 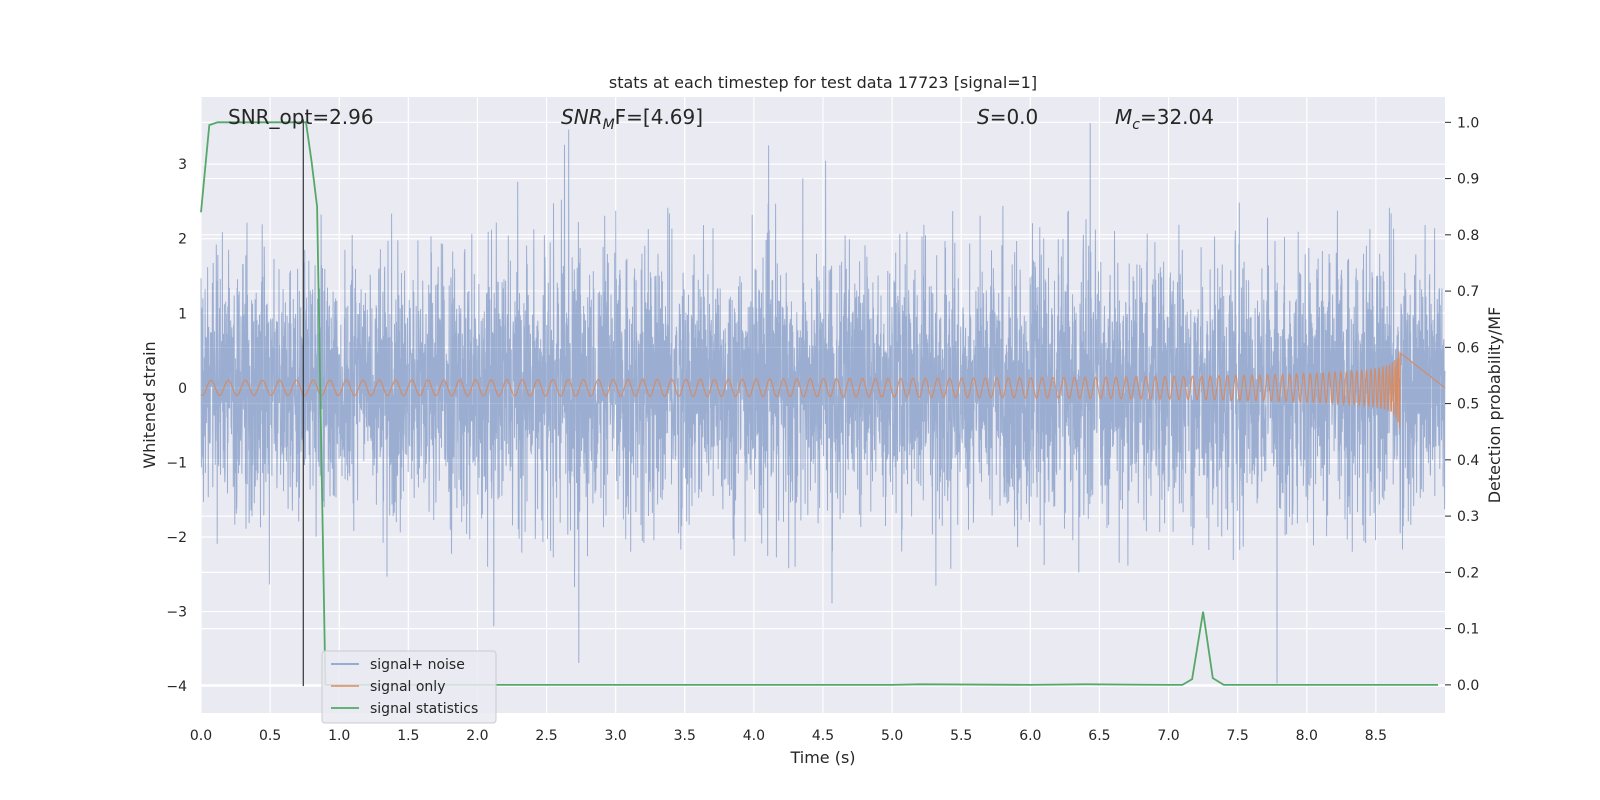 What do you see at coordinates (659, 117) in the screenshot?
I see `annotation-snr-mf-rest: F=[4.69]` at bounding box center [659, 117].